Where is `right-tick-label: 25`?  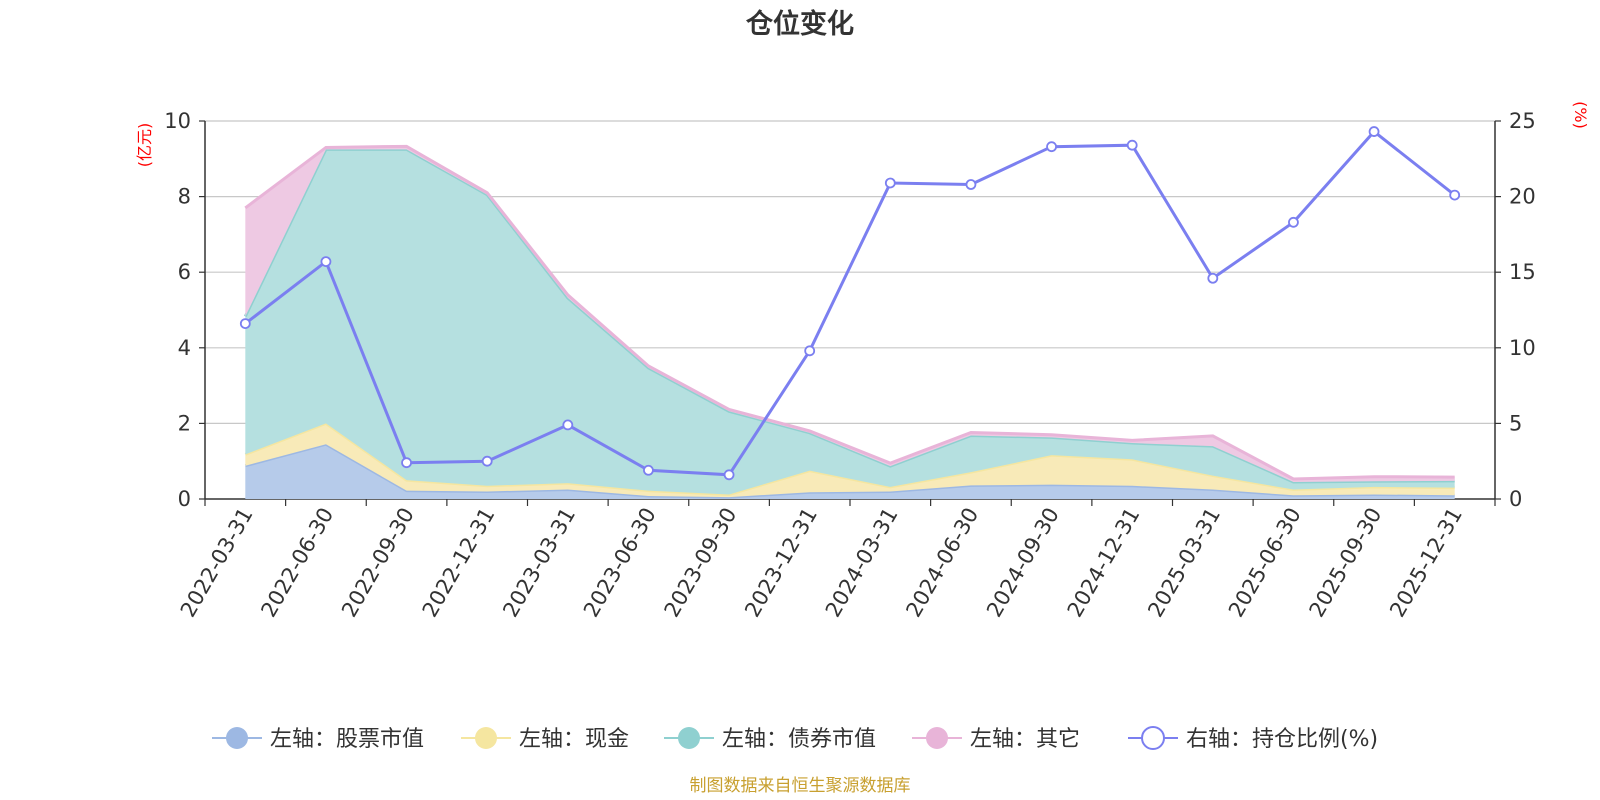
right-tick-label: 25 is located at coordinates (1522, 121).